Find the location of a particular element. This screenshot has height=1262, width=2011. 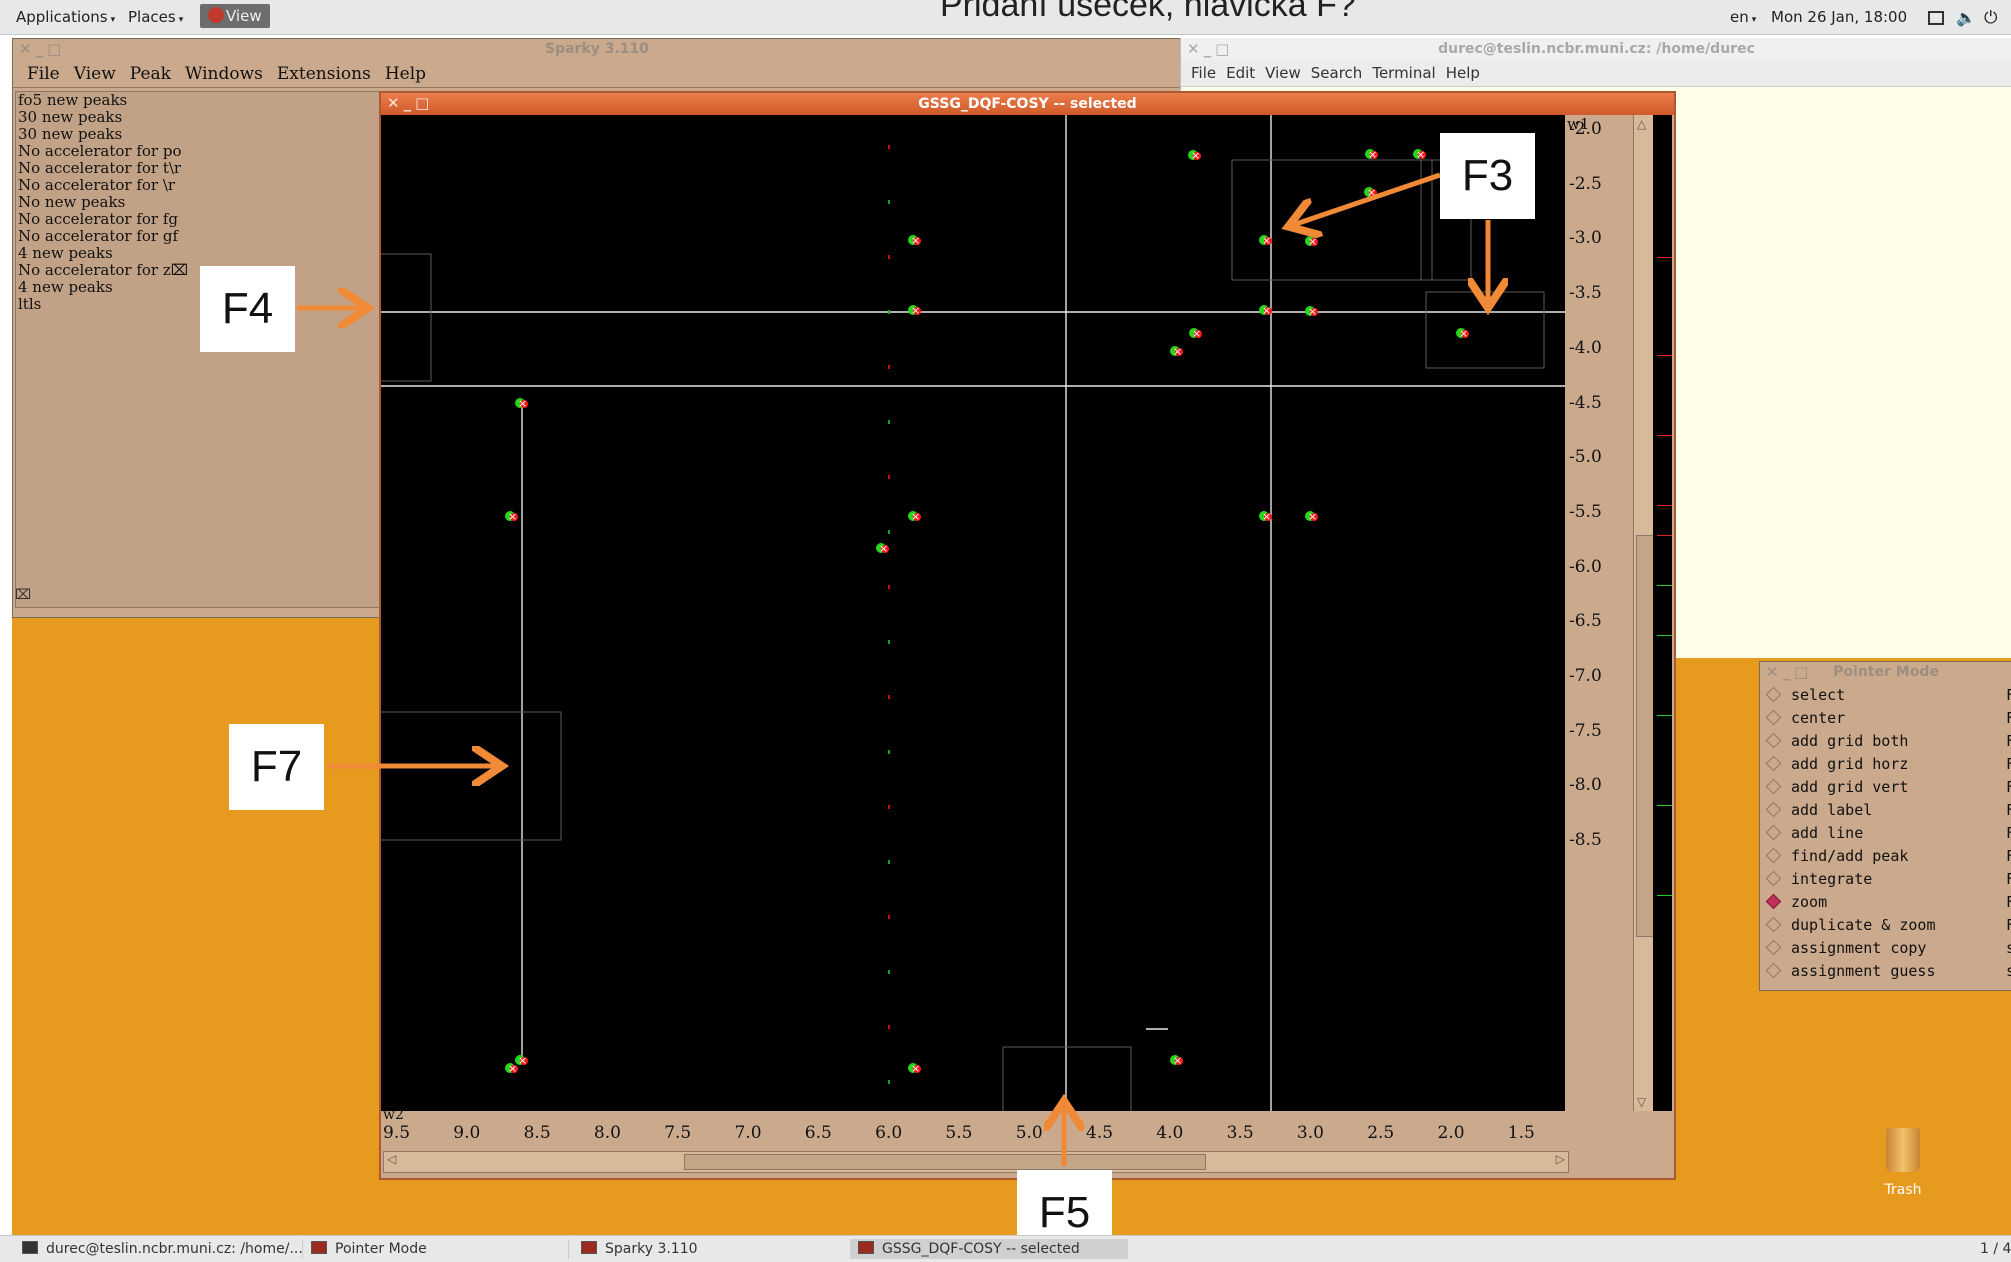

clock: Mon 26 Jan, 18:00 is located at coordinates (1839, 17).